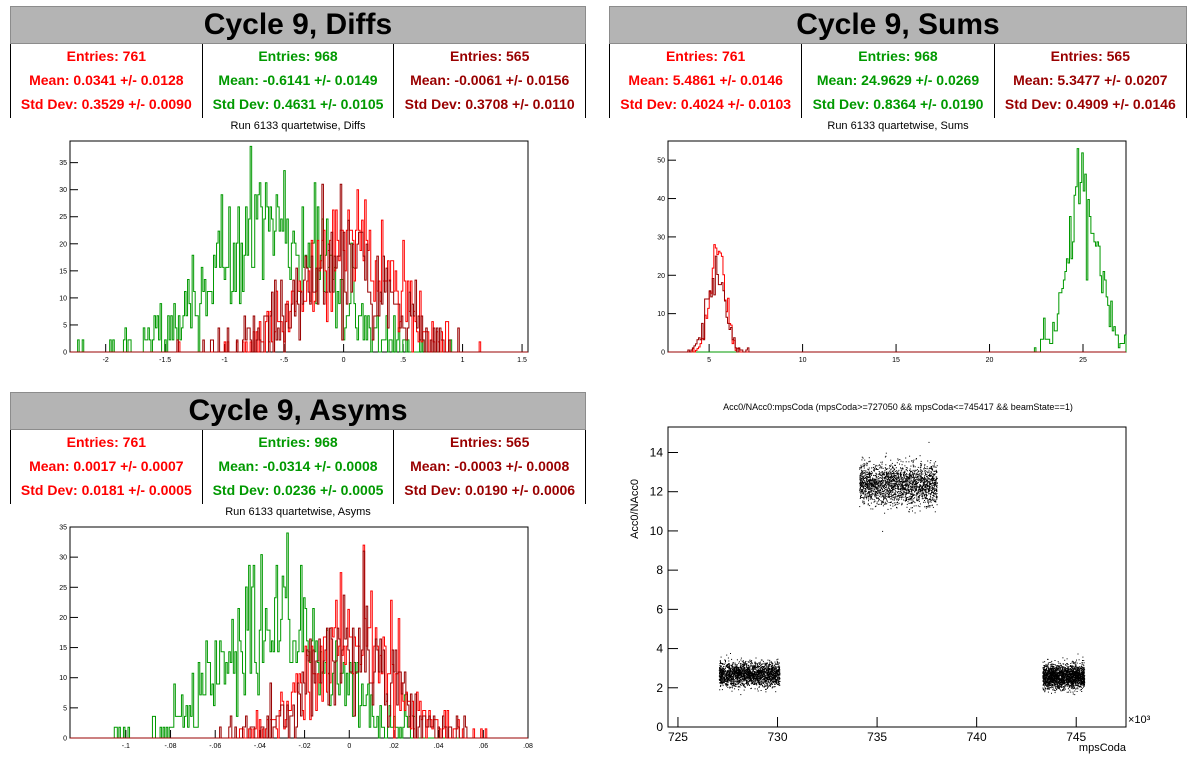 Image resolution: width=1196 pixels, height=772 pixels. I want to click on sums-title: Cycle 9, Sums, so click(898, 25).